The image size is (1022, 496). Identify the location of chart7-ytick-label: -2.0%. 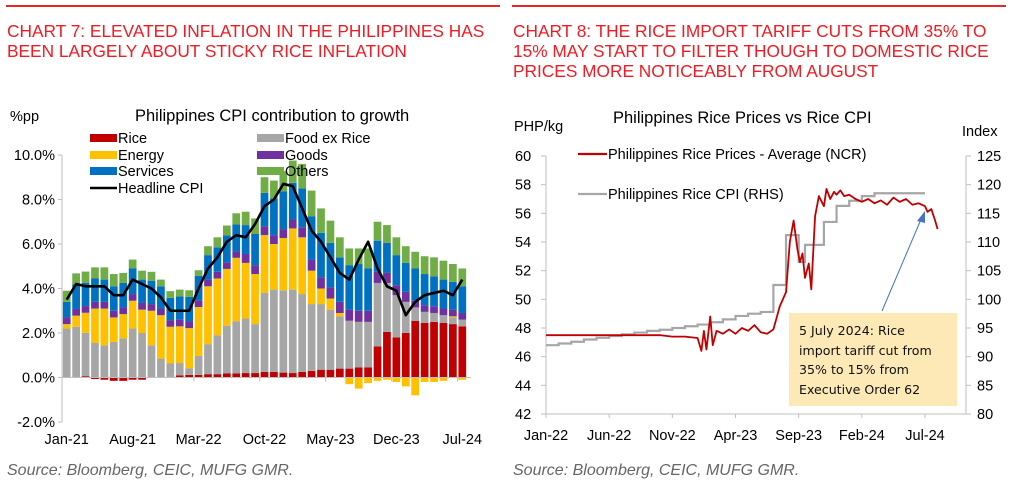
(36, 423).